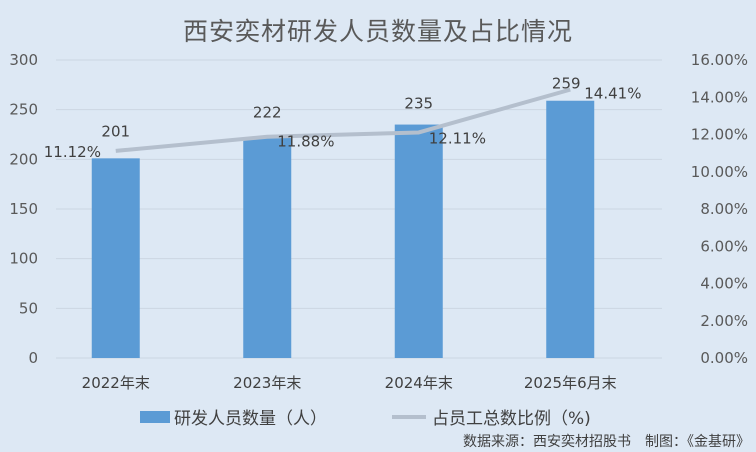 This screenshot has width=756, height=452. Describe the element at coordinates (724, 209) in the screenshot. I see `y-right-tick: 8.00%` at that location.